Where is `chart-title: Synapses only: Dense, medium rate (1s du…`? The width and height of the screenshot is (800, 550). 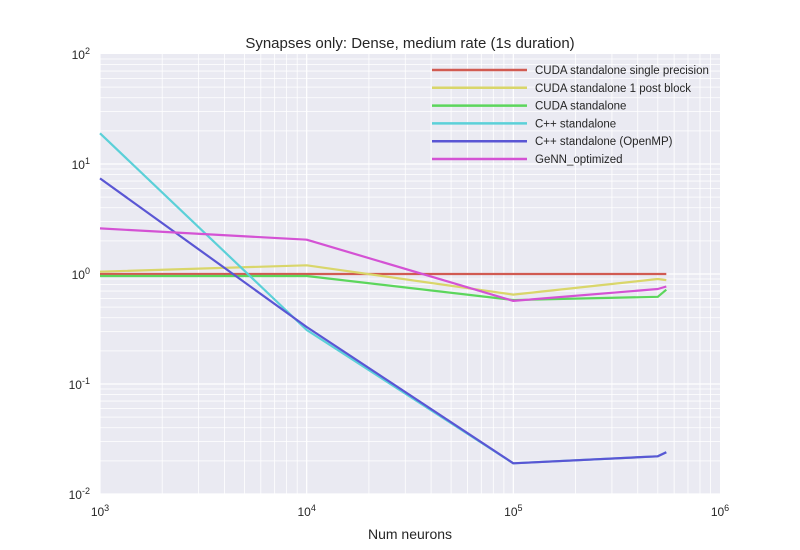 chart-title: Synapses only: Dense, medium rate (1s du… is located at coordinates (409, 43).